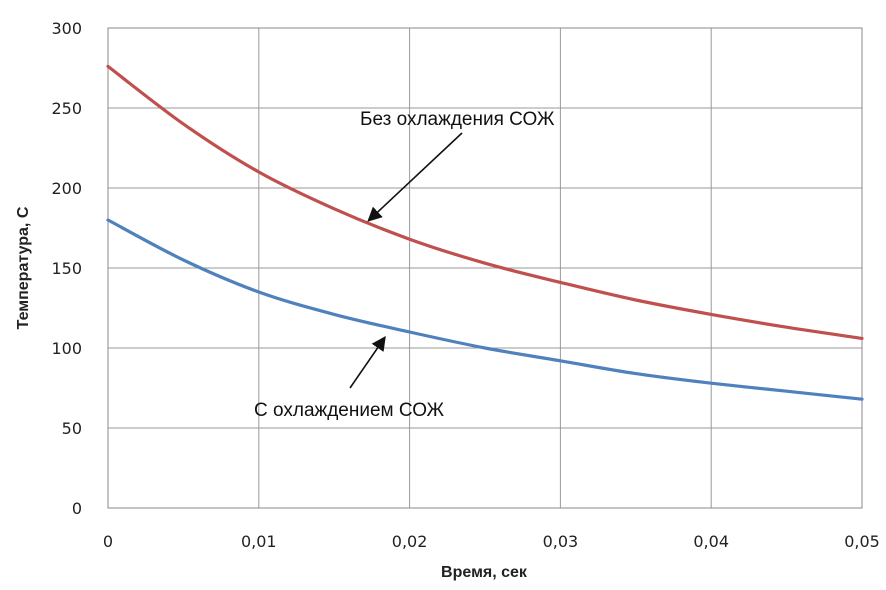 The image size is (886, 590). What do you see at coordinates (66, 348) in the screenshot?
I see `y-tick-label: 100` at bounding box center [66, 348].